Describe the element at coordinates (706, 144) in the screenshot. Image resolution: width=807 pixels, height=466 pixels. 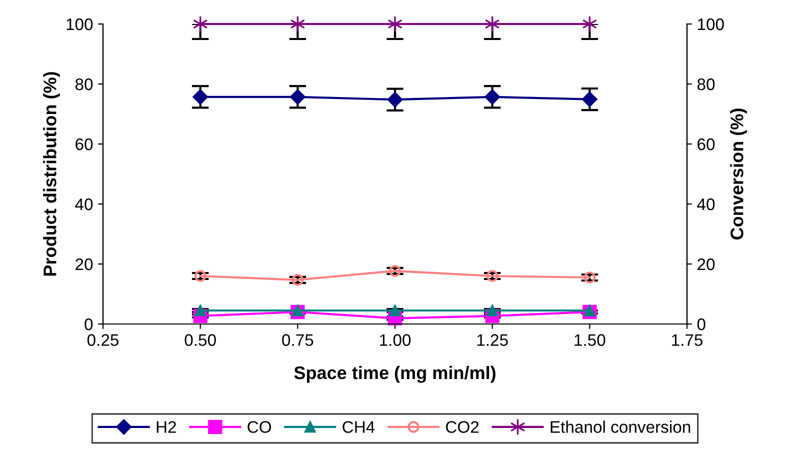
I see `y2-tick-label: 60` at that location.